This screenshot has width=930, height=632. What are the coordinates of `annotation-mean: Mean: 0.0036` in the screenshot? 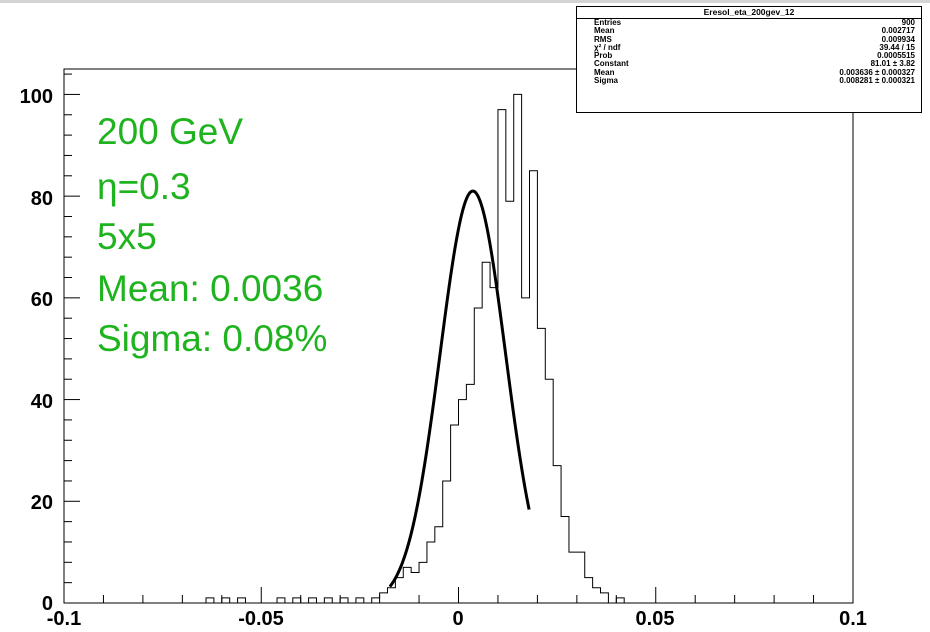 It's located at (210, 288).